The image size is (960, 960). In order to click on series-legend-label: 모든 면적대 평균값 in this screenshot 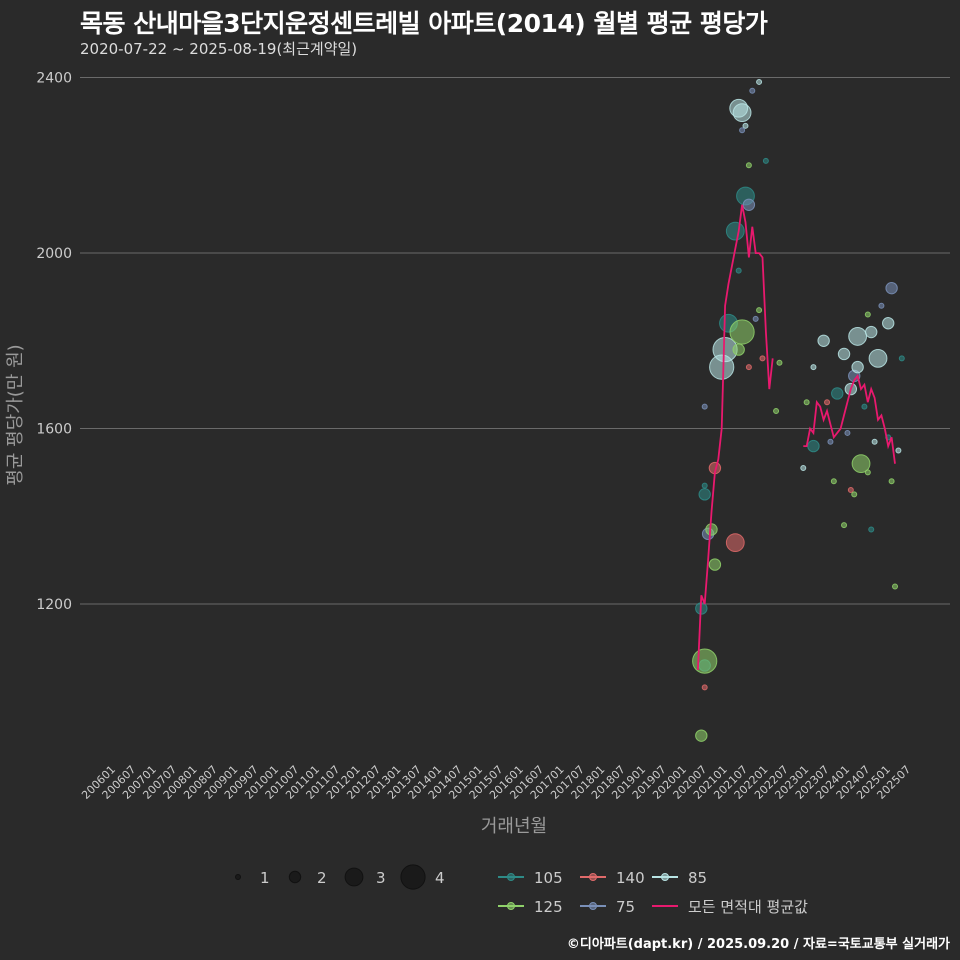, I will do `click(748, 907)`.